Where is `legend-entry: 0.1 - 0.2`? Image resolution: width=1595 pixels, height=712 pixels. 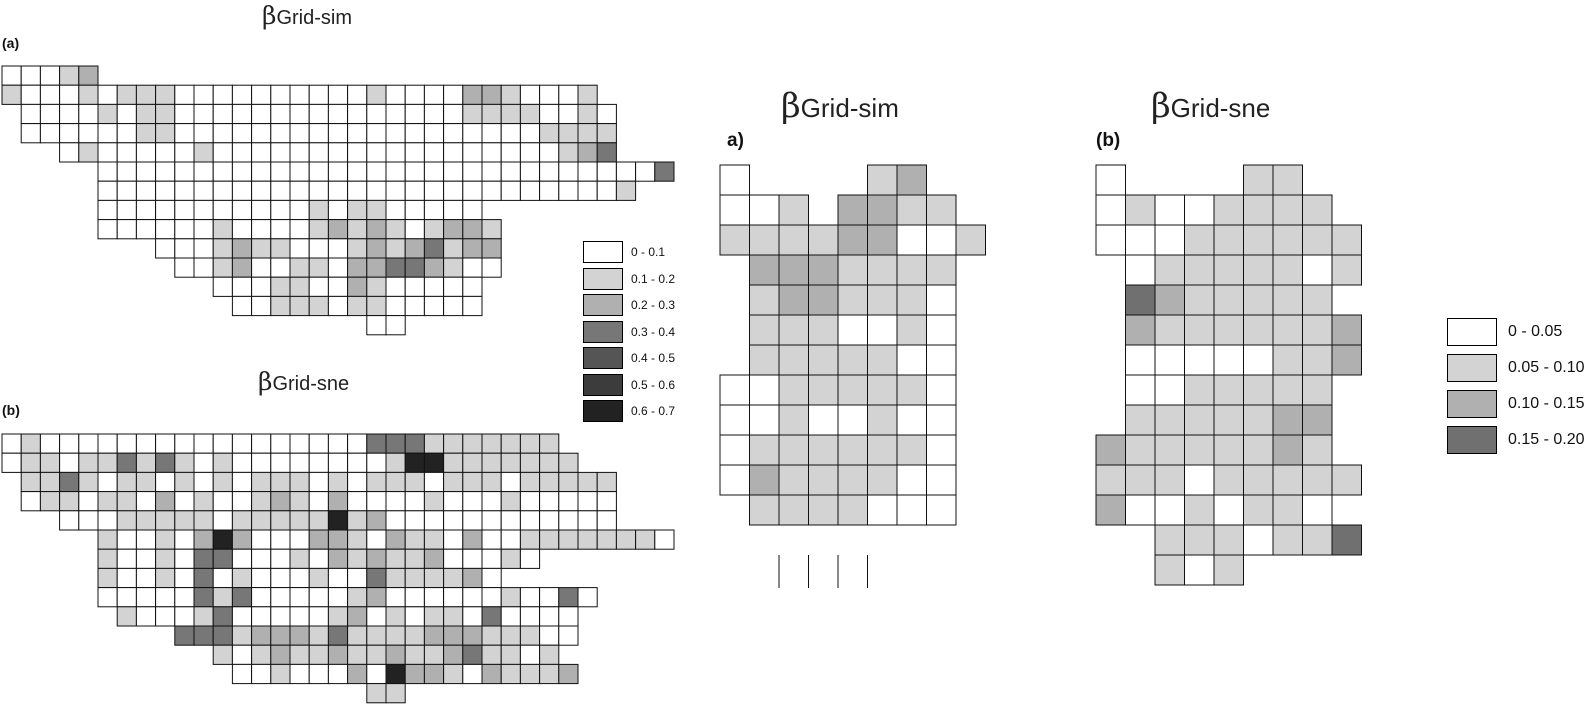 legend-entry: 0.1 - 0.2 is located at coordinates (629, 278).